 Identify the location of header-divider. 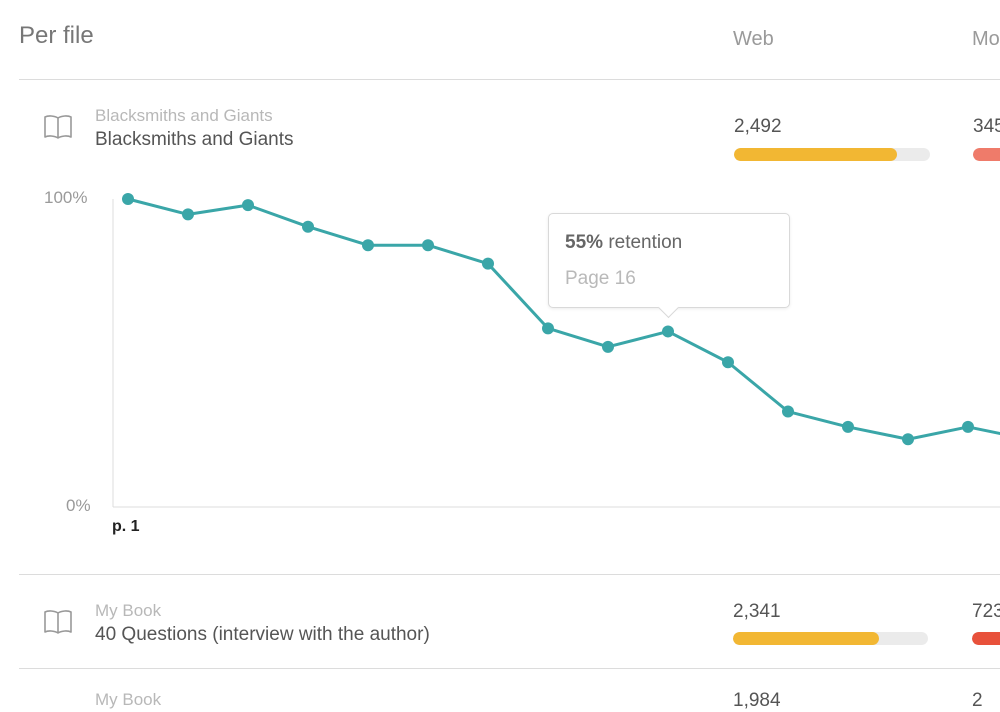
(509, 79).